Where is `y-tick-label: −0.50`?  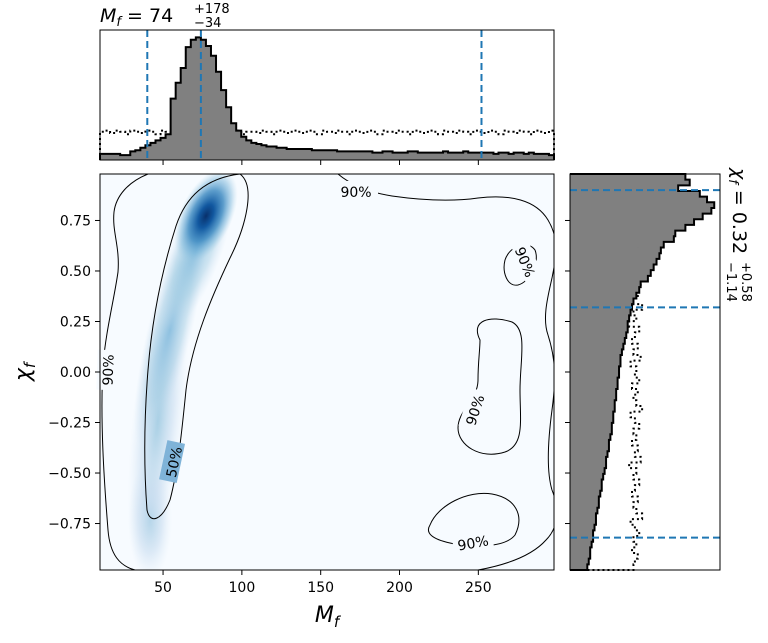
y-tick-label: −0.50 is located at coordinates (69, 474).